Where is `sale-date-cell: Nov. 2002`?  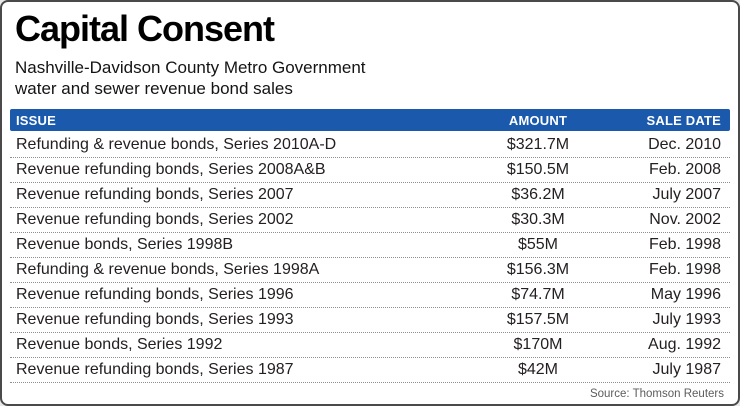
sale-date-cell: Nov. 2002 is located at coordinates (685, 219).